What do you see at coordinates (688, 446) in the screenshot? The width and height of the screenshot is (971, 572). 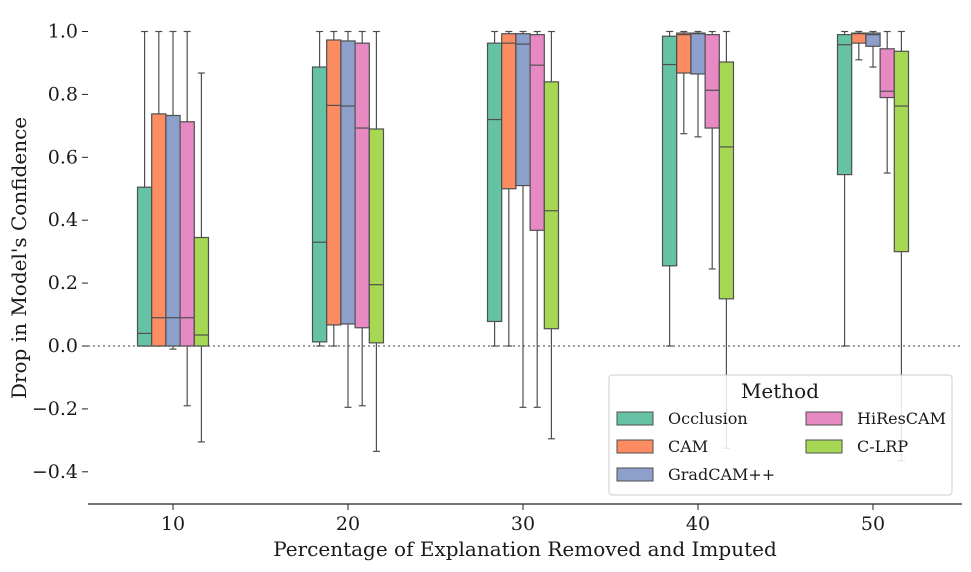 I see `legend-label-cam: CAM` at bounding box center [688, 446].